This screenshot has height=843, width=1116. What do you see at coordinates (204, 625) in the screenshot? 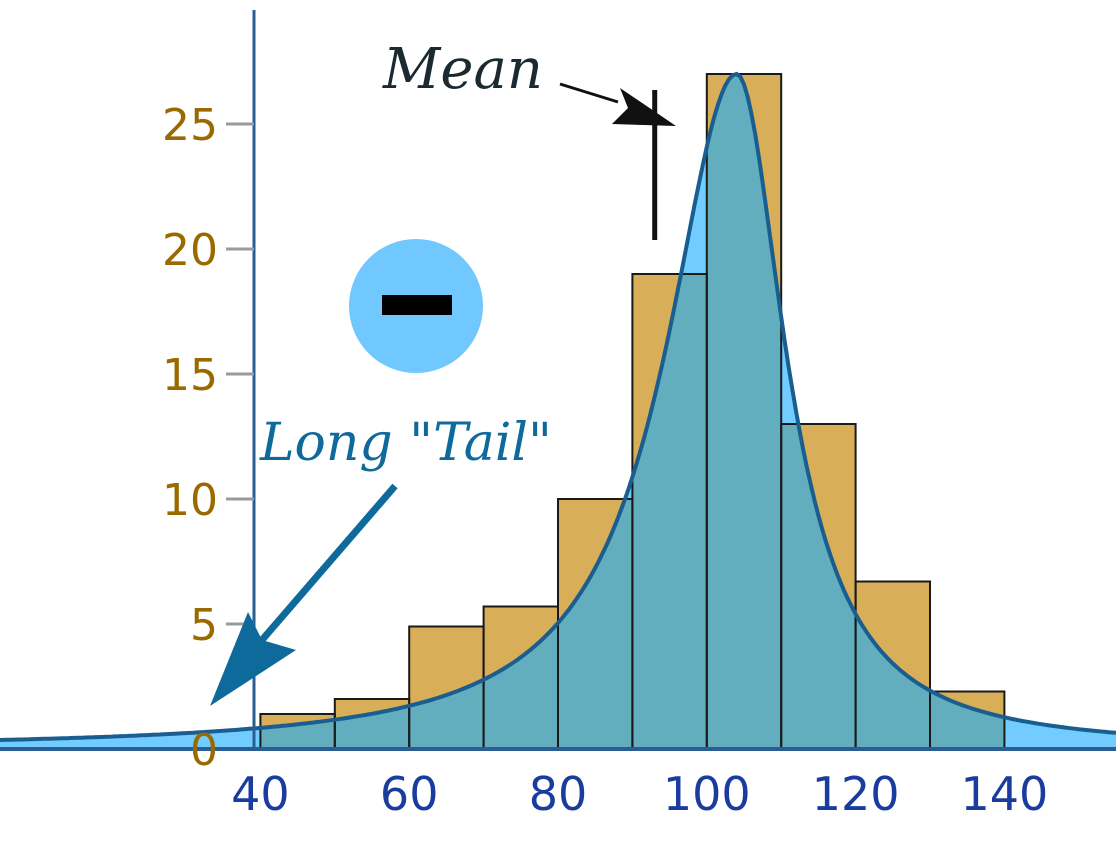
I see `y-tick-label: 5` at bounding box center [204, 625].